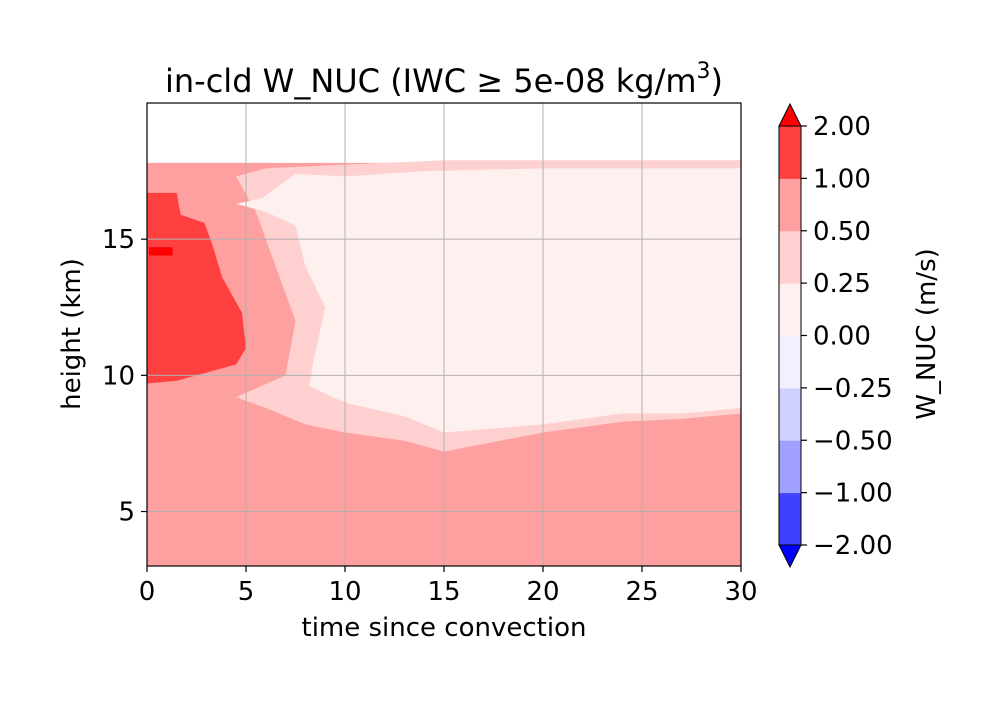 This screenshot has height=702, width=1001. I want to click on x-axis-label: time since convection, so click(444, 628).